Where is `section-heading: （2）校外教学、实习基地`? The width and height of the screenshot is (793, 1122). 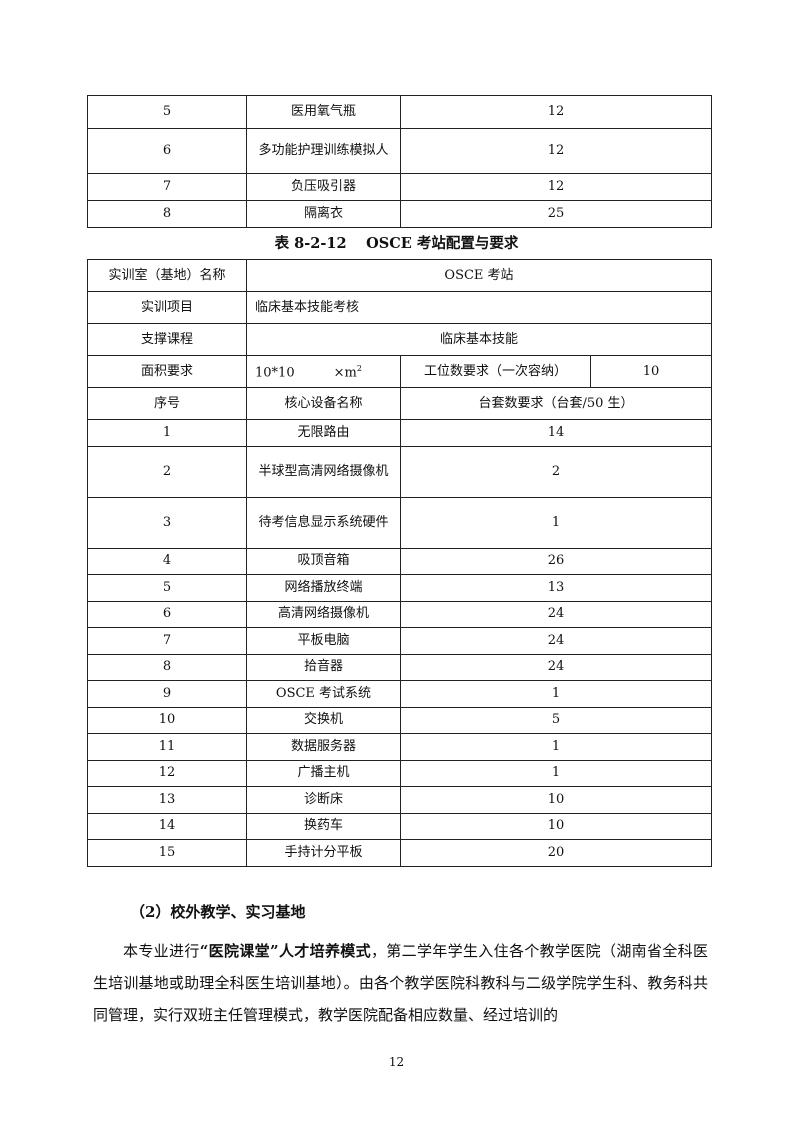
section-heading: （2）校外教学、实习基地 is located at coordinates (218, 912).